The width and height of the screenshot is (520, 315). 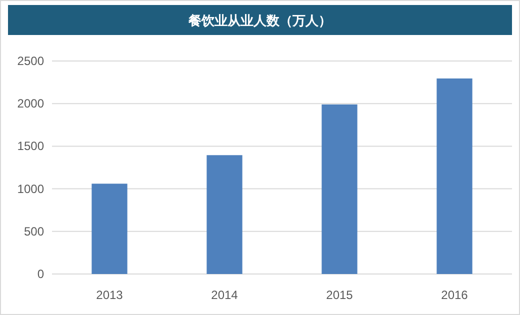 I want to click on y-tick-label: 1500, so click(x=30, y=146).